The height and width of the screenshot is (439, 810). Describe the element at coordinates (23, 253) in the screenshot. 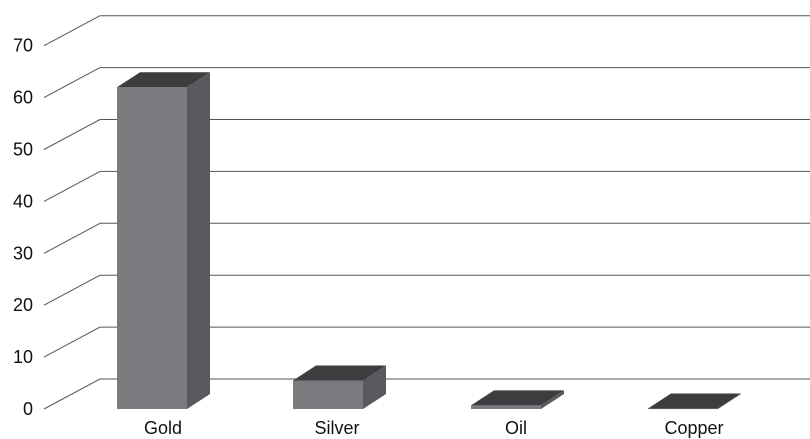

I see `y-tick-label: 30` at that location.